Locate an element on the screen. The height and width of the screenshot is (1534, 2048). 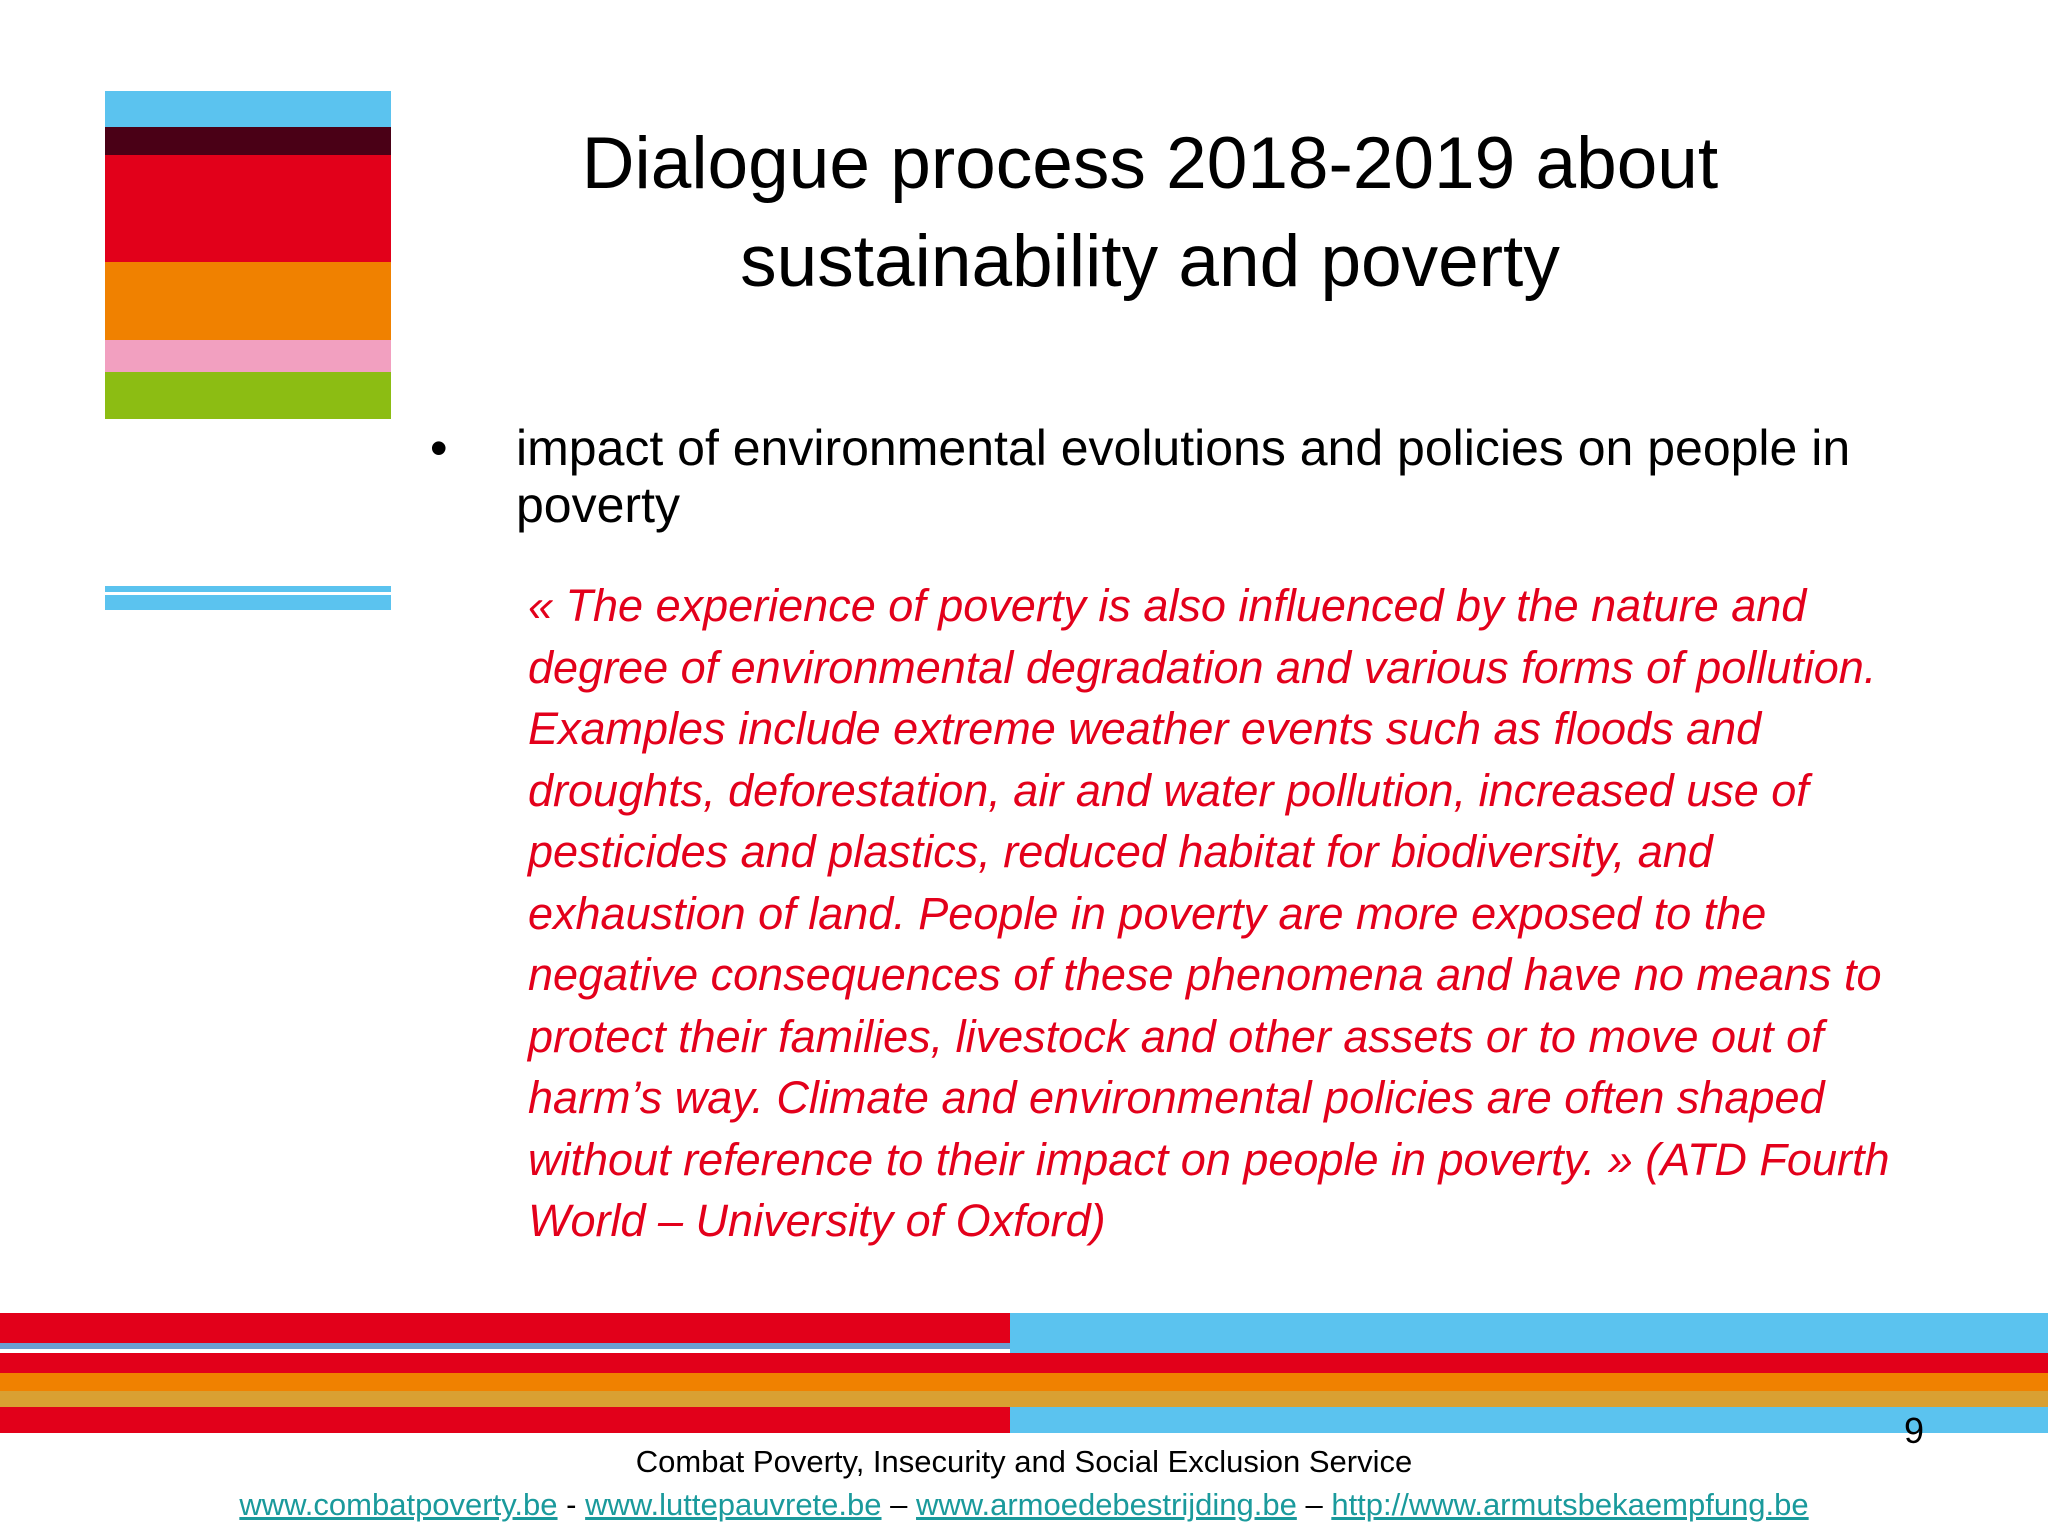
title-line-2: sustainability and poverty is located at coordinates (1150, 261).